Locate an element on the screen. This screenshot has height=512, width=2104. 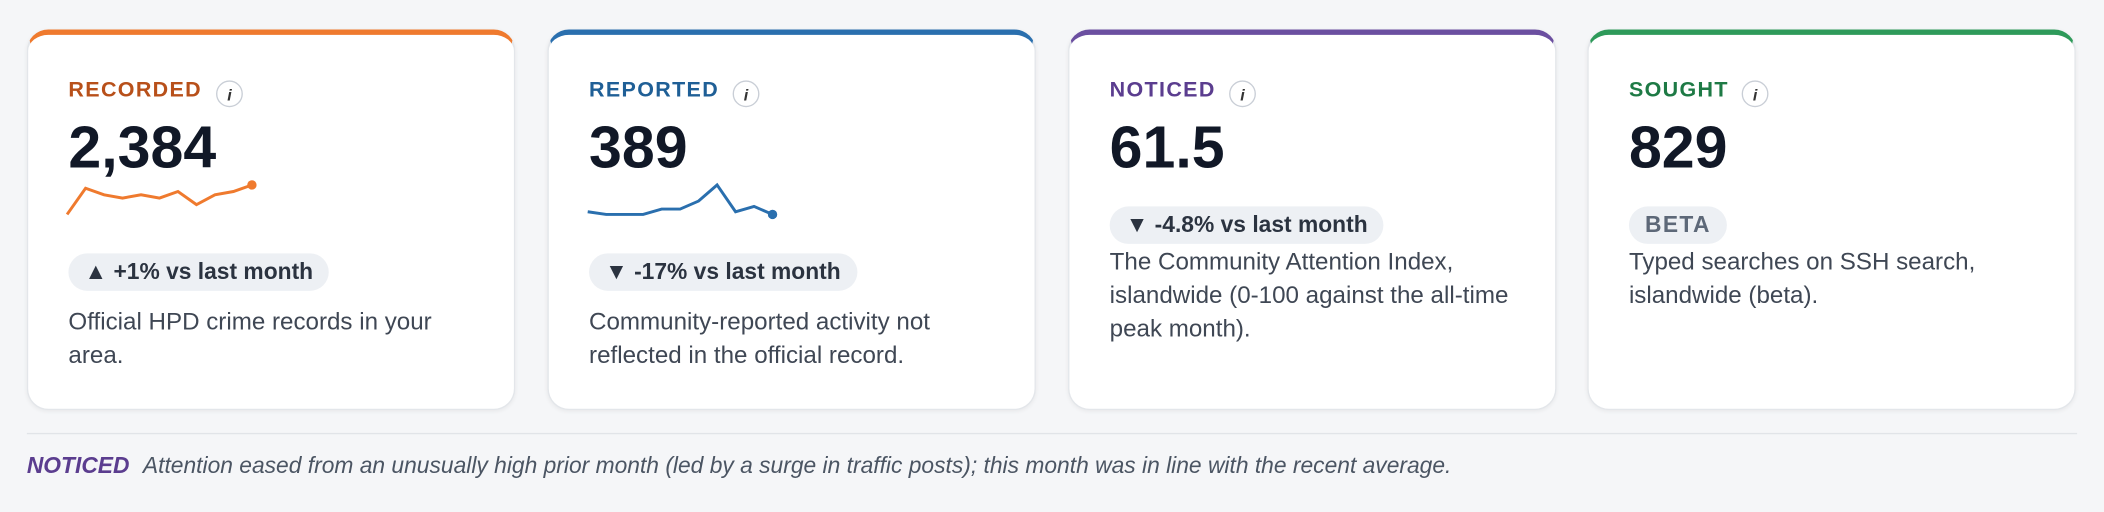
card-value: 829 is located at coordinates (1678, 148).